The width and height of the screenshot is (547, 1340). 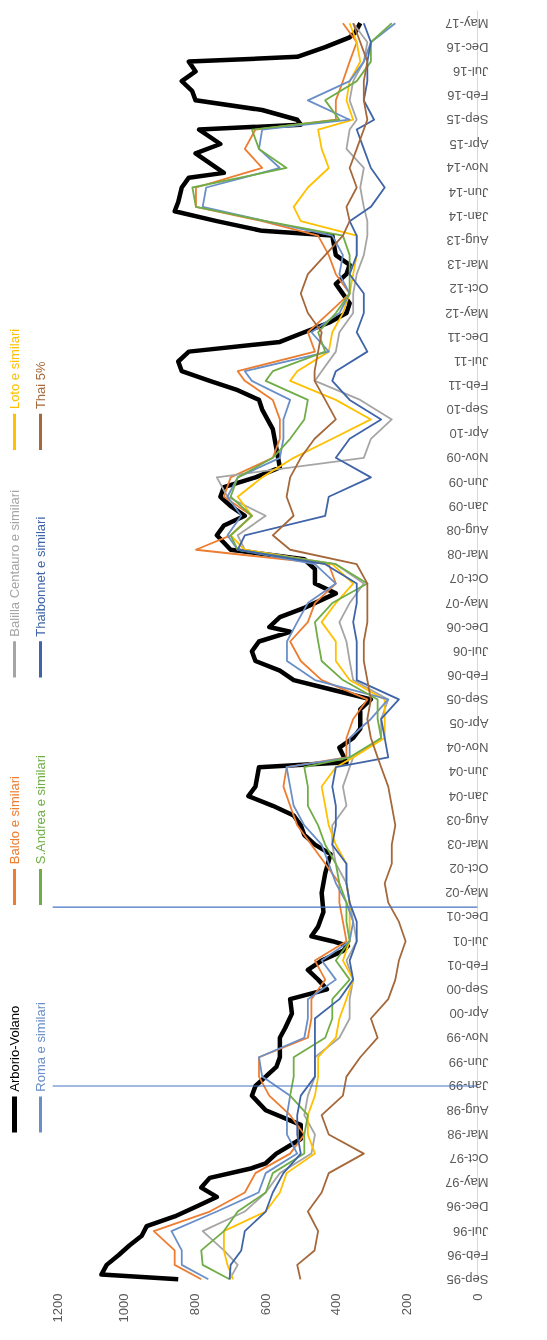 I want to click on y-tick-label: Nov-09, so click(x=467, y=458).